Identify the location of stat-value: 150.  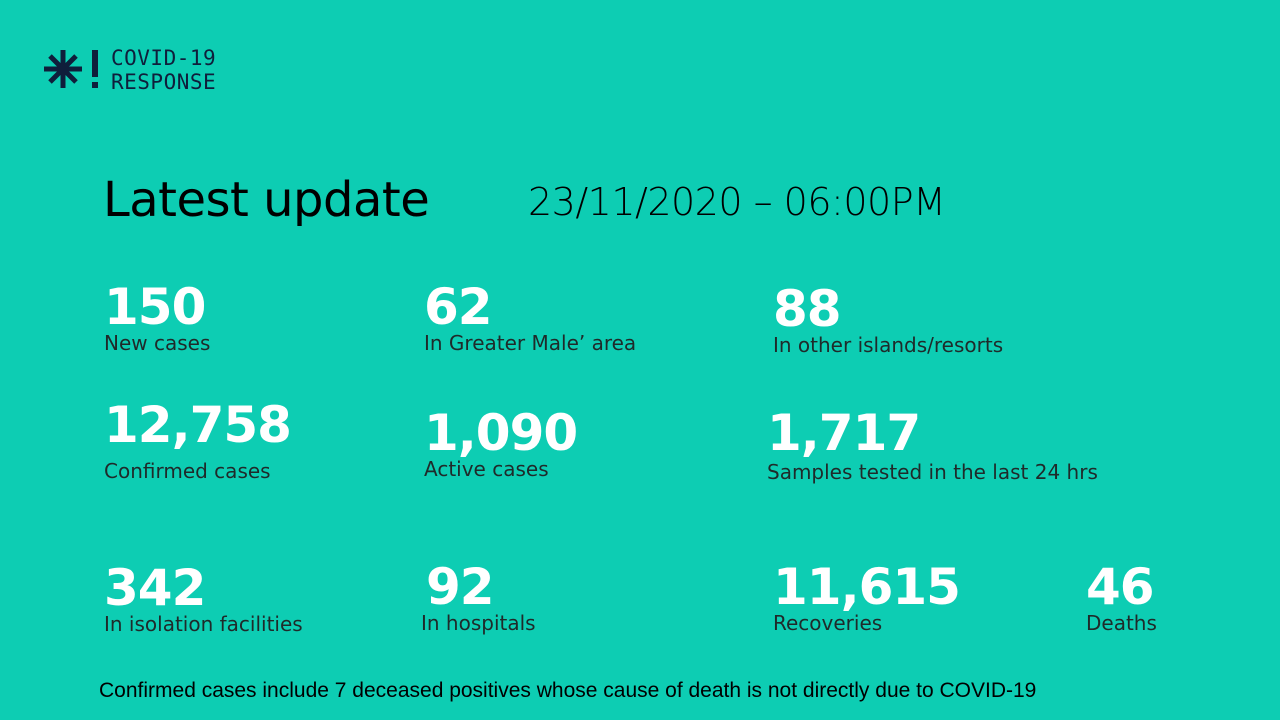
(155, 307).